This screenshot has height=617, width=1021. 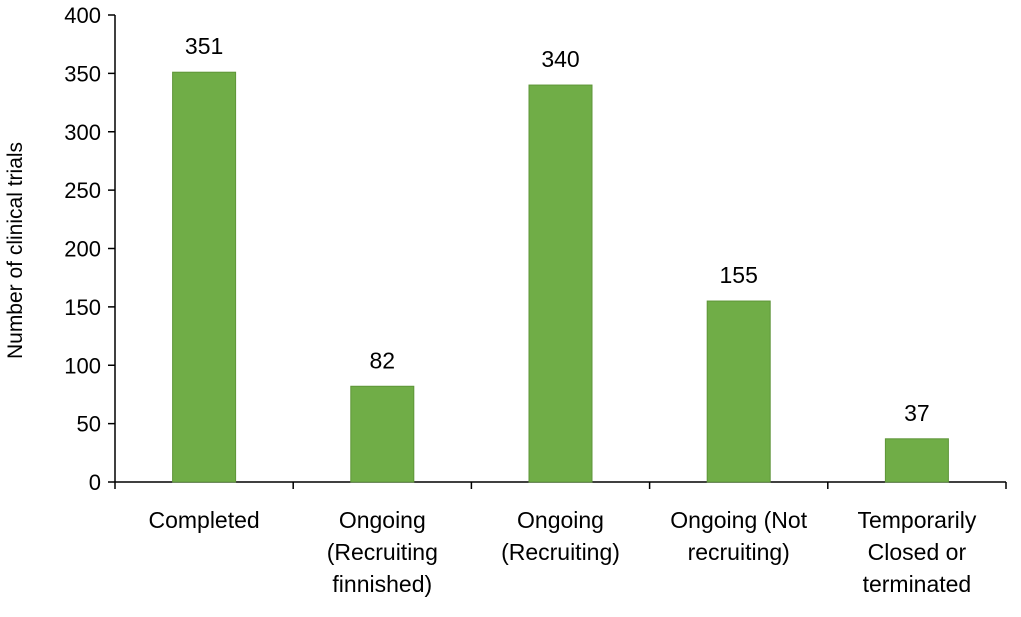 What do you see at coordinates (82, 190) in the screenshot?
I see `y-tick-label: 250` at bounding box center [82, 190].